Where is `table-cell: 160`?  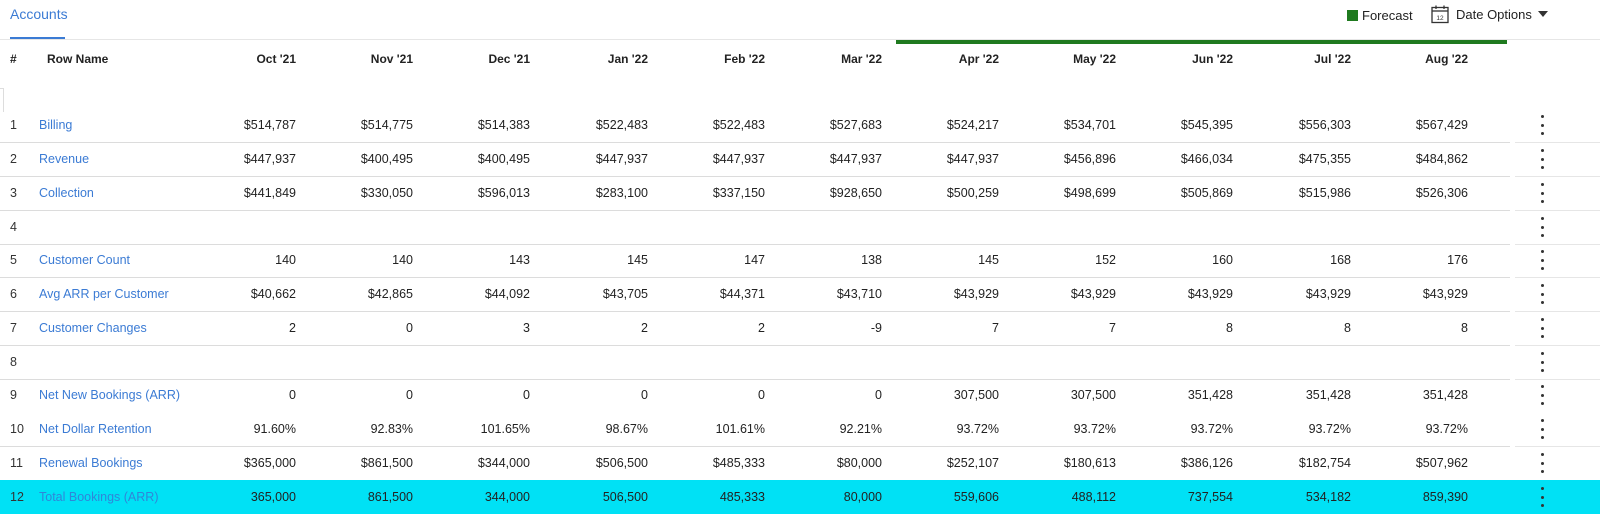
table-cell: 160 is located at coordinates (1222, 260).